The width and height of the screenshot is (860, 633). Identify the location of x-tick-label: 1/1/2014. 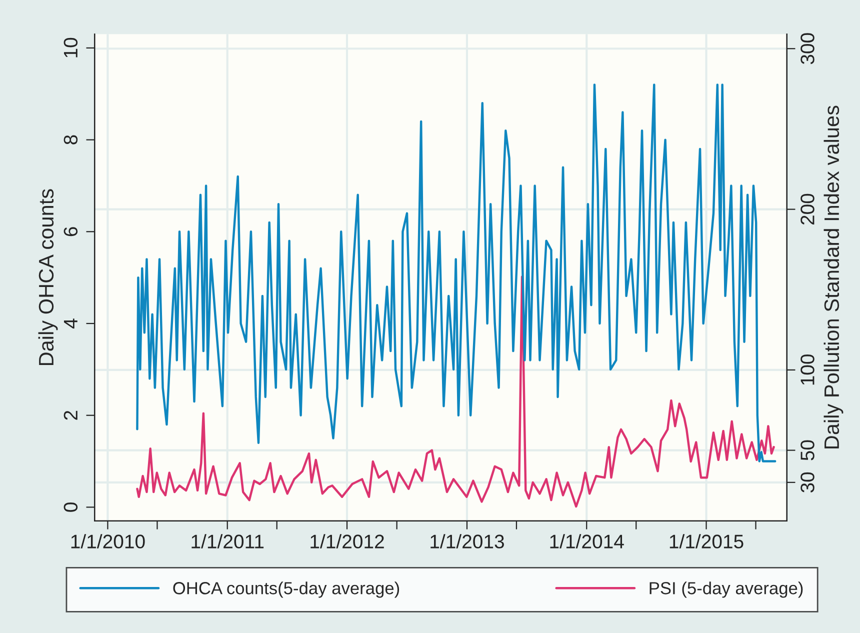
(587, 541).